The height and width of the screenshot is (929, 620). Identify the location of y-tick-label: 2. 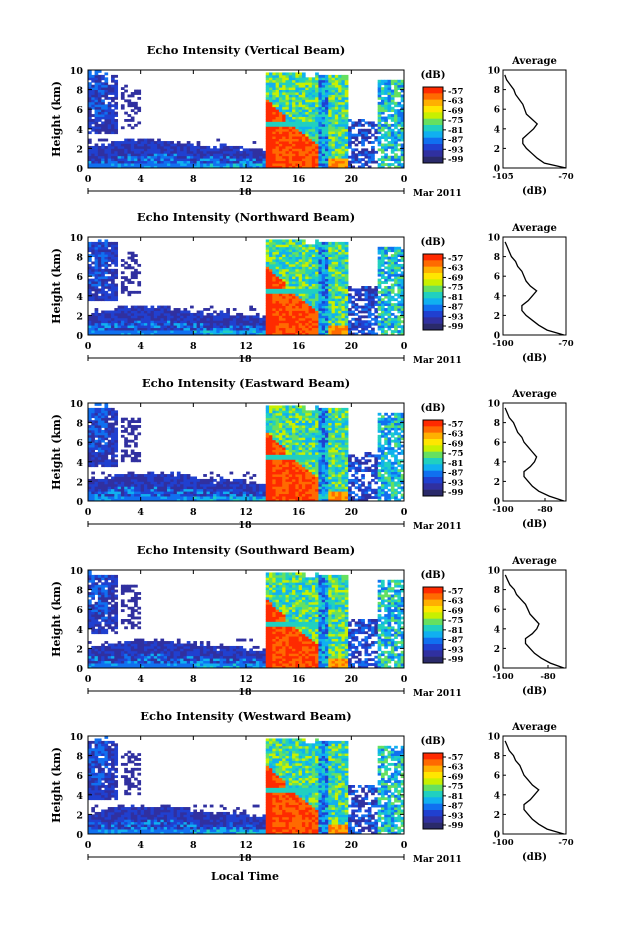
(79, 149).